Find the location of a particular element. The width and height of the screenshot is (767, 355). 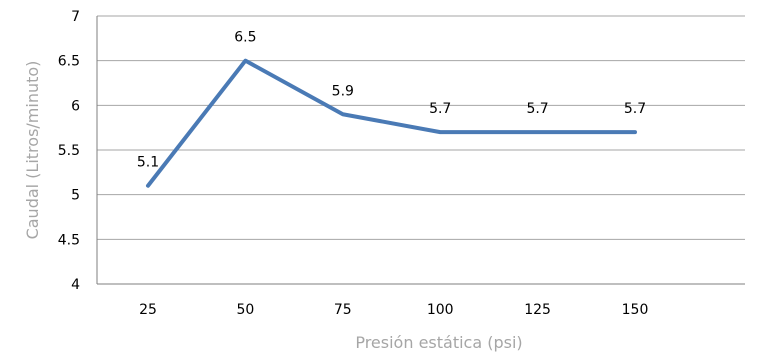

x-tick-label: 75 is located at coordinates (343, 310).